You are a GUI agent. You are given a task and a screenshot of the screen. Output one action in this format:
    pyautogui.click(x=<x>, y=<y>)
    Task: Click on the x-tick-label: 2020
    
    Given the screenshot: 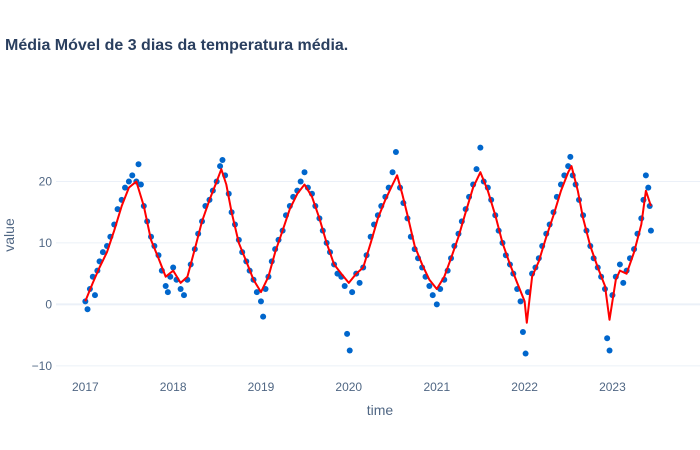 What is the action you would take?
    pyautogui.click(x=348, y=387)
    